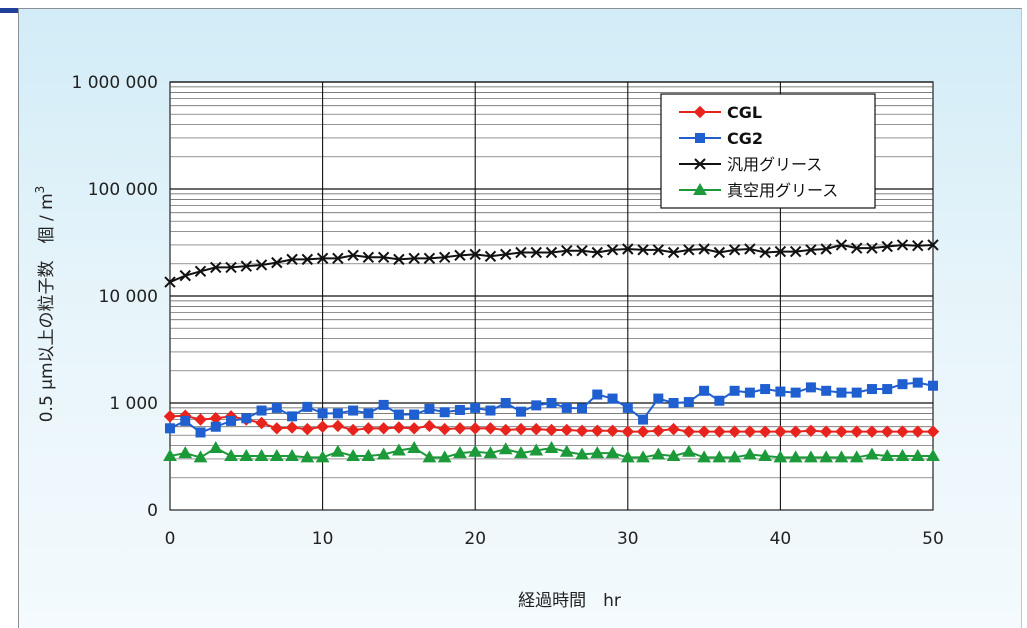  Describe the element at coordinates (782, 190) in the screenshot. I see `legend-label: 真空用グリース` at that location.